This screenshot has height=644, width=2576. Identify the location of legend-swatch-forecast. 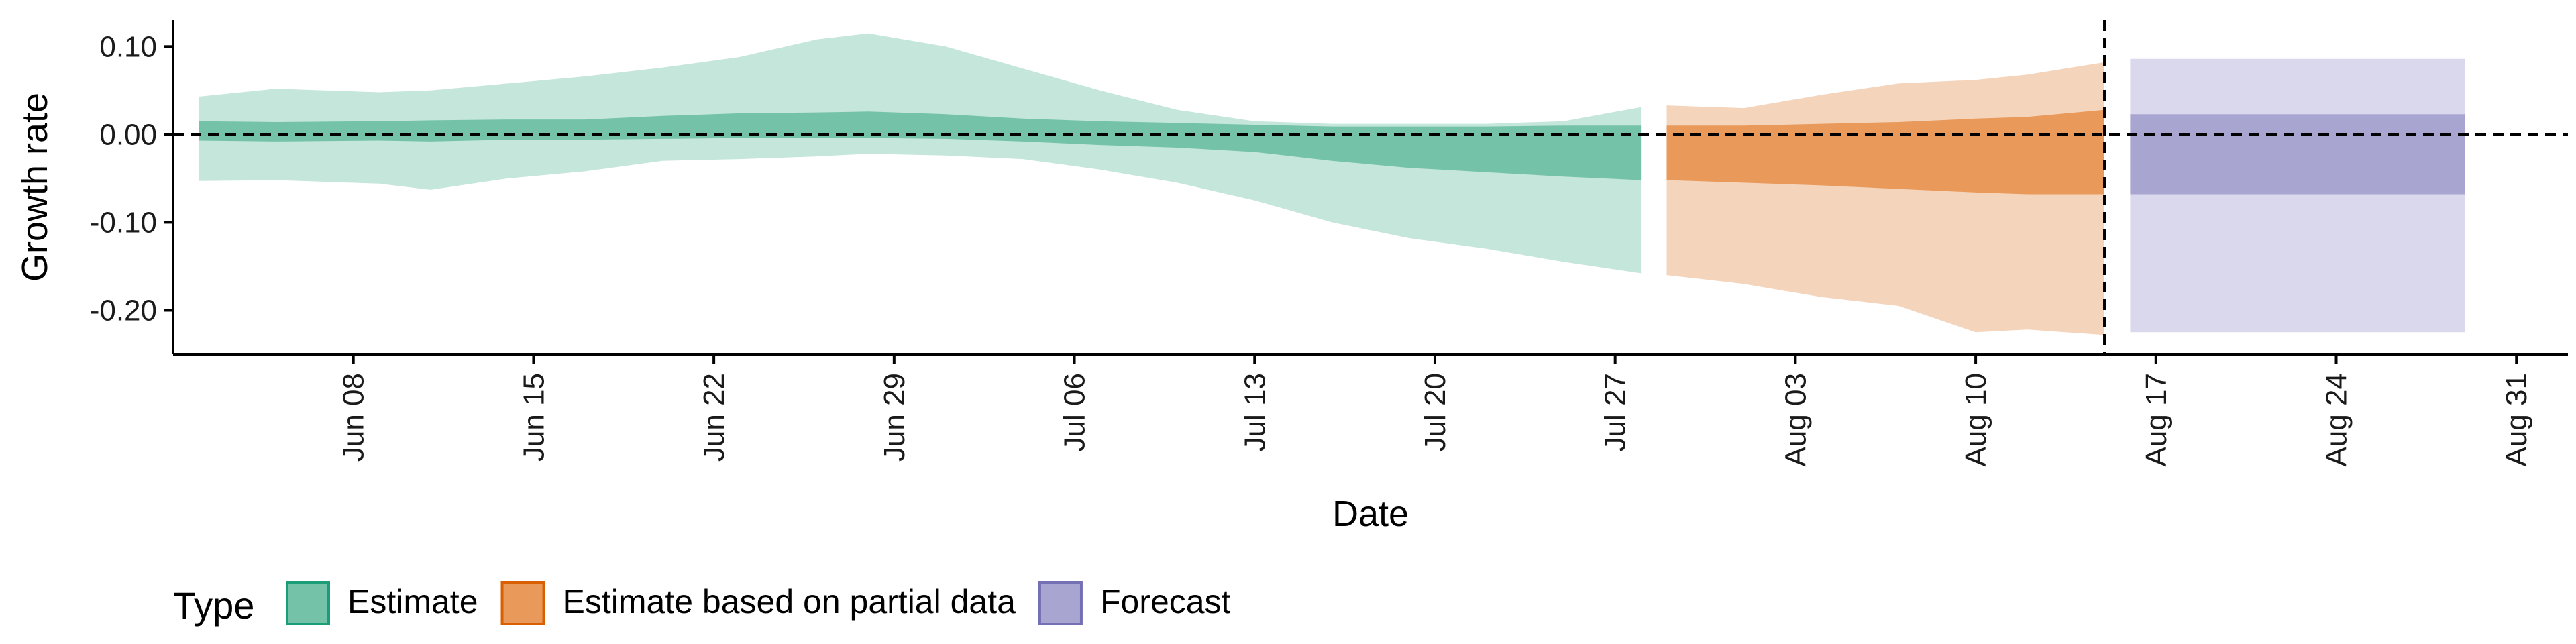
(1060, 603).